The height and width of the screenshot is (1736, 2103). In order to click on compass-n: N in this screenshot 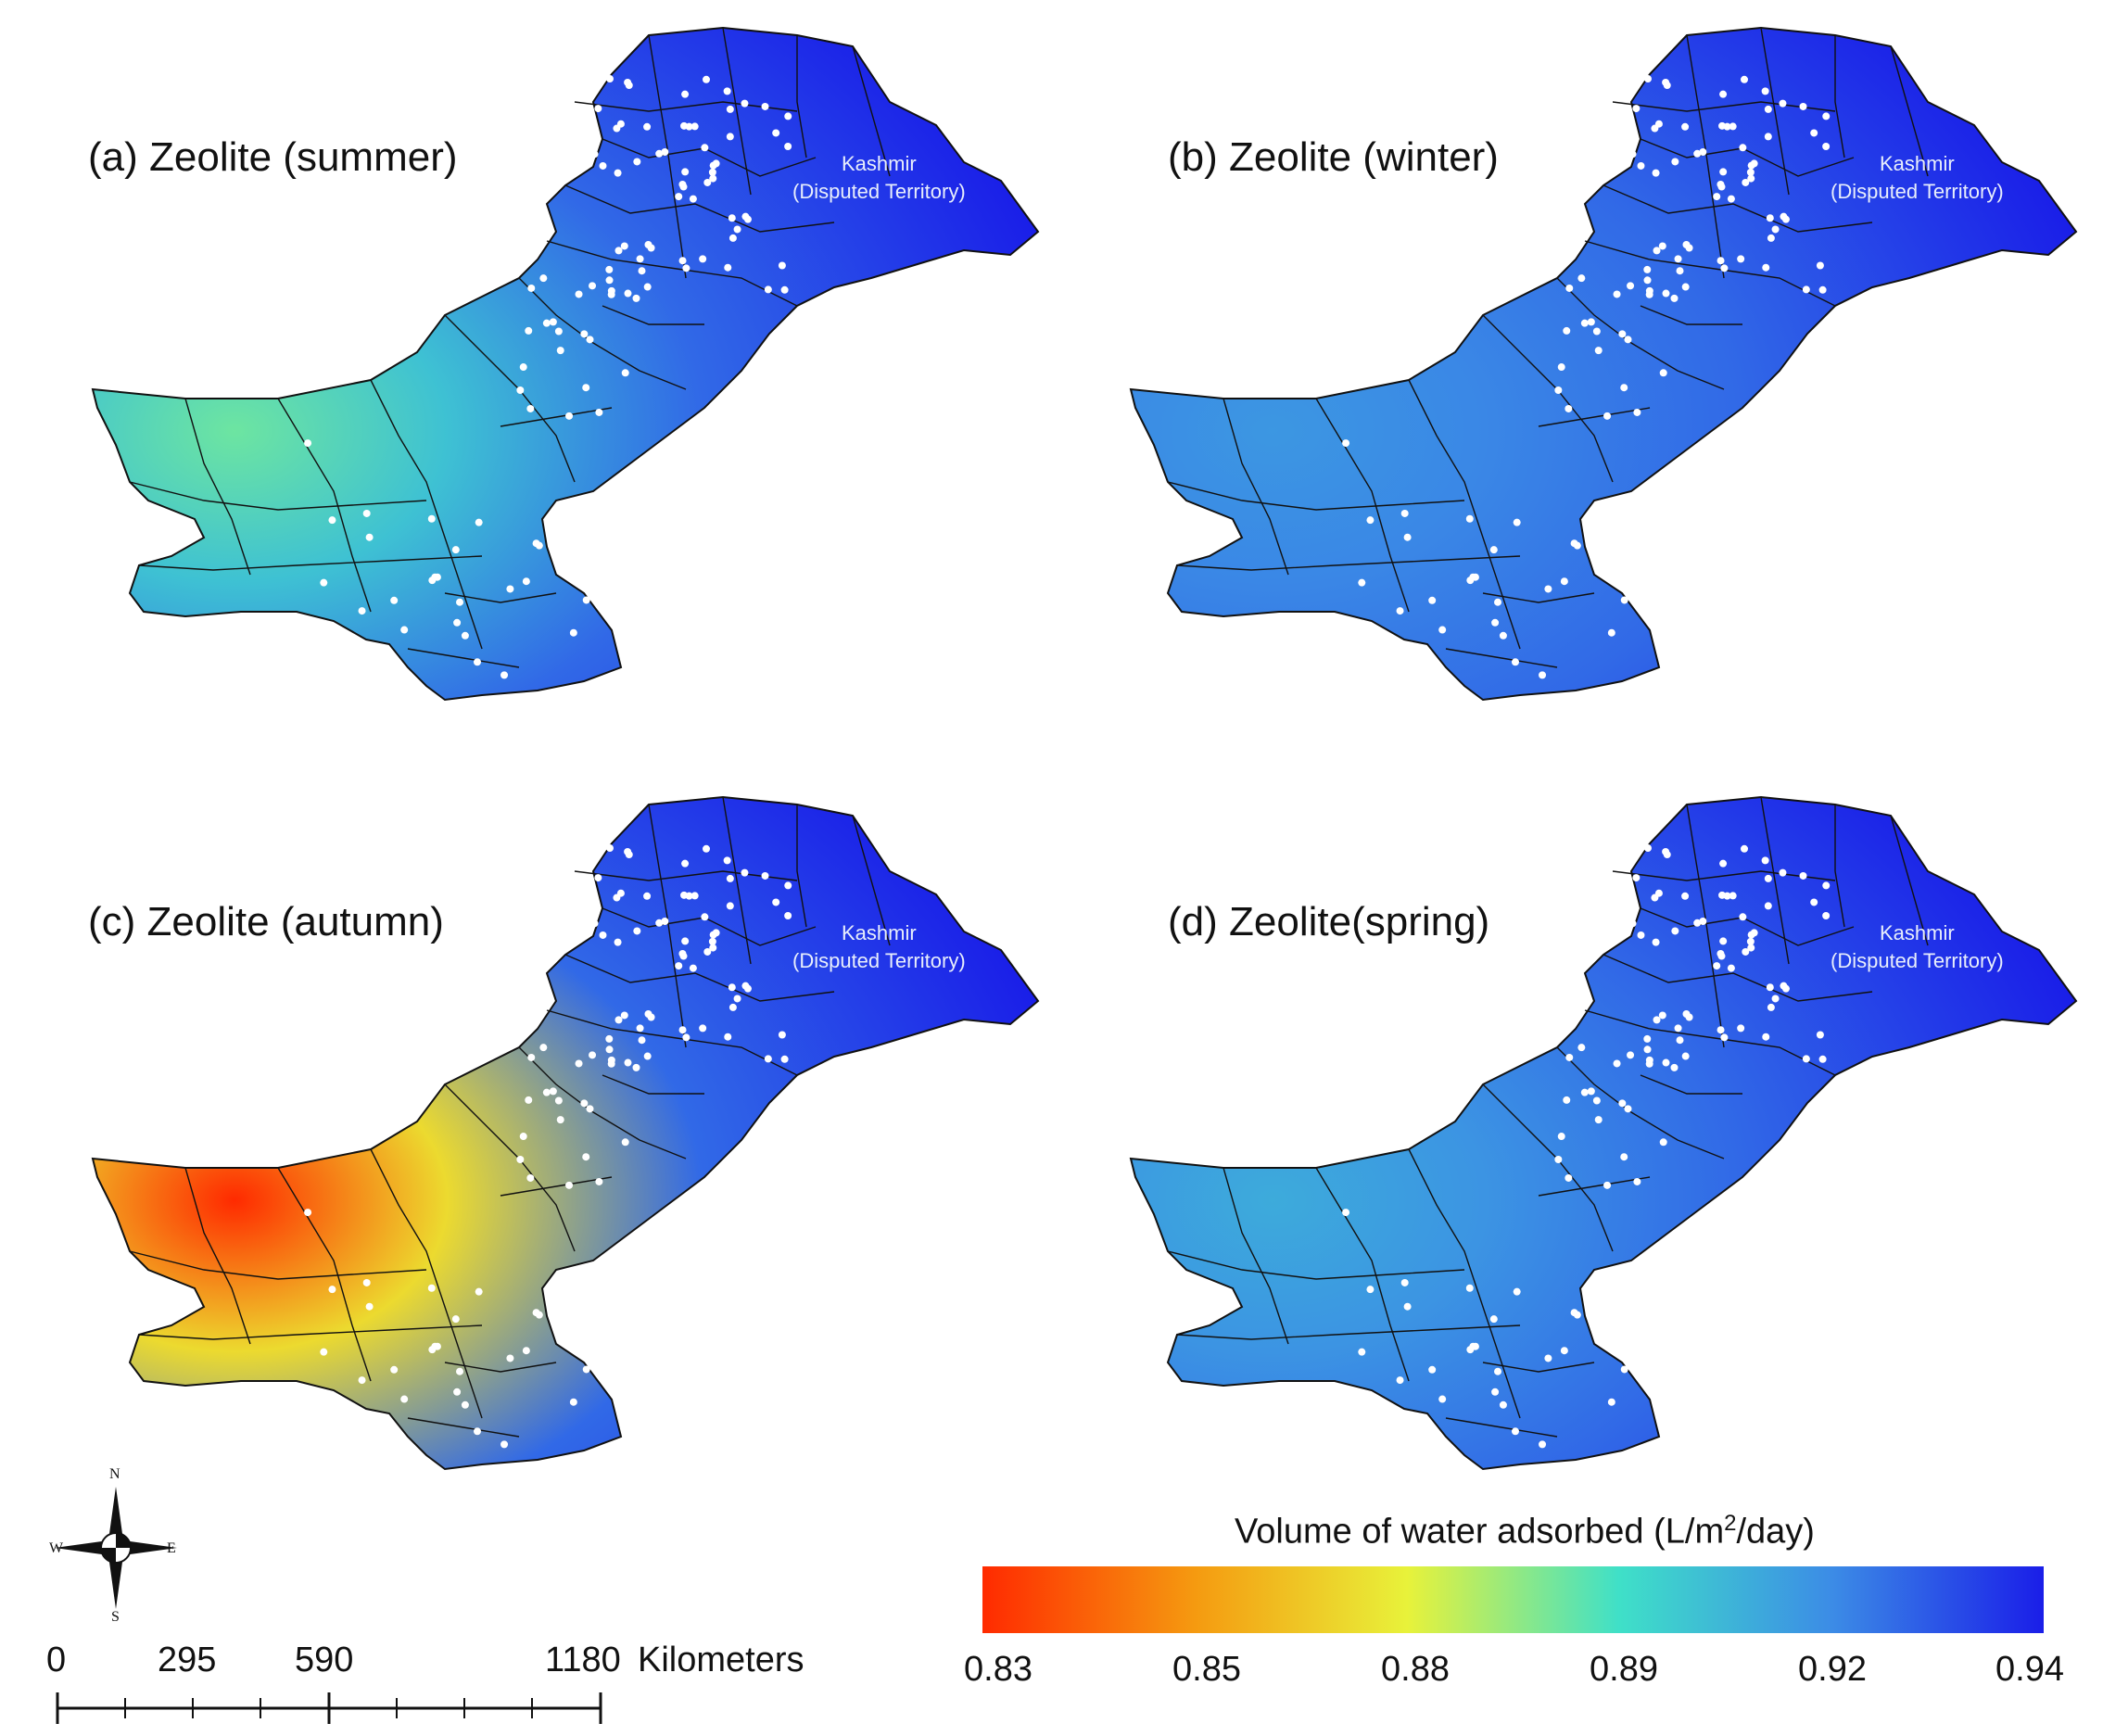, I will do `click(114, 1474)`.